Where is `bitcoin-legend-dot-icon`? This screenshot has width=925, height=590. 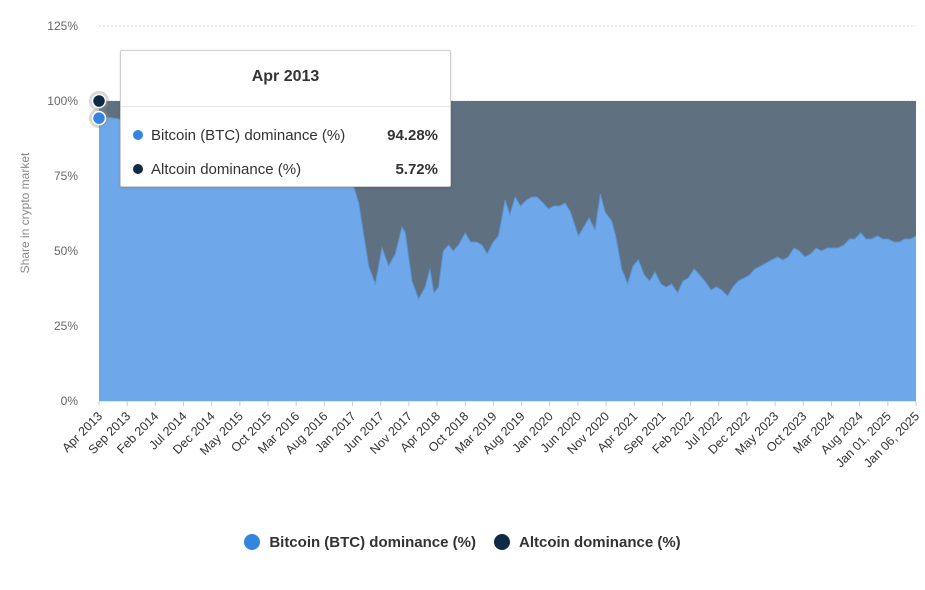
bitcoin-legend-dot-icon is located at coordinates (252, 542).